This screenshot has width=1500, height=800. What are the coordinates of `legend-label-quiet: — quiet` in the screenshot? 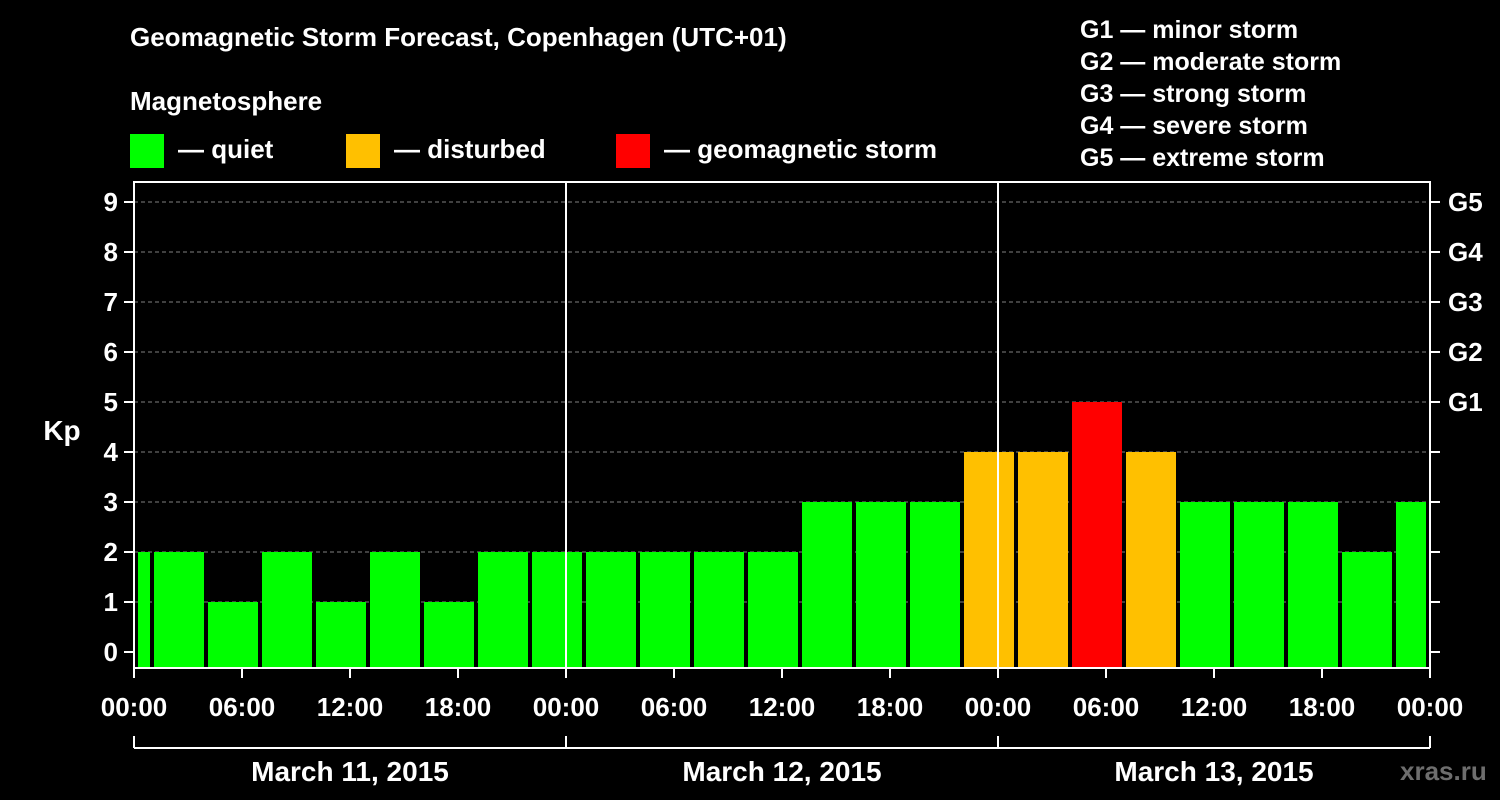 It's located at (226, 149).